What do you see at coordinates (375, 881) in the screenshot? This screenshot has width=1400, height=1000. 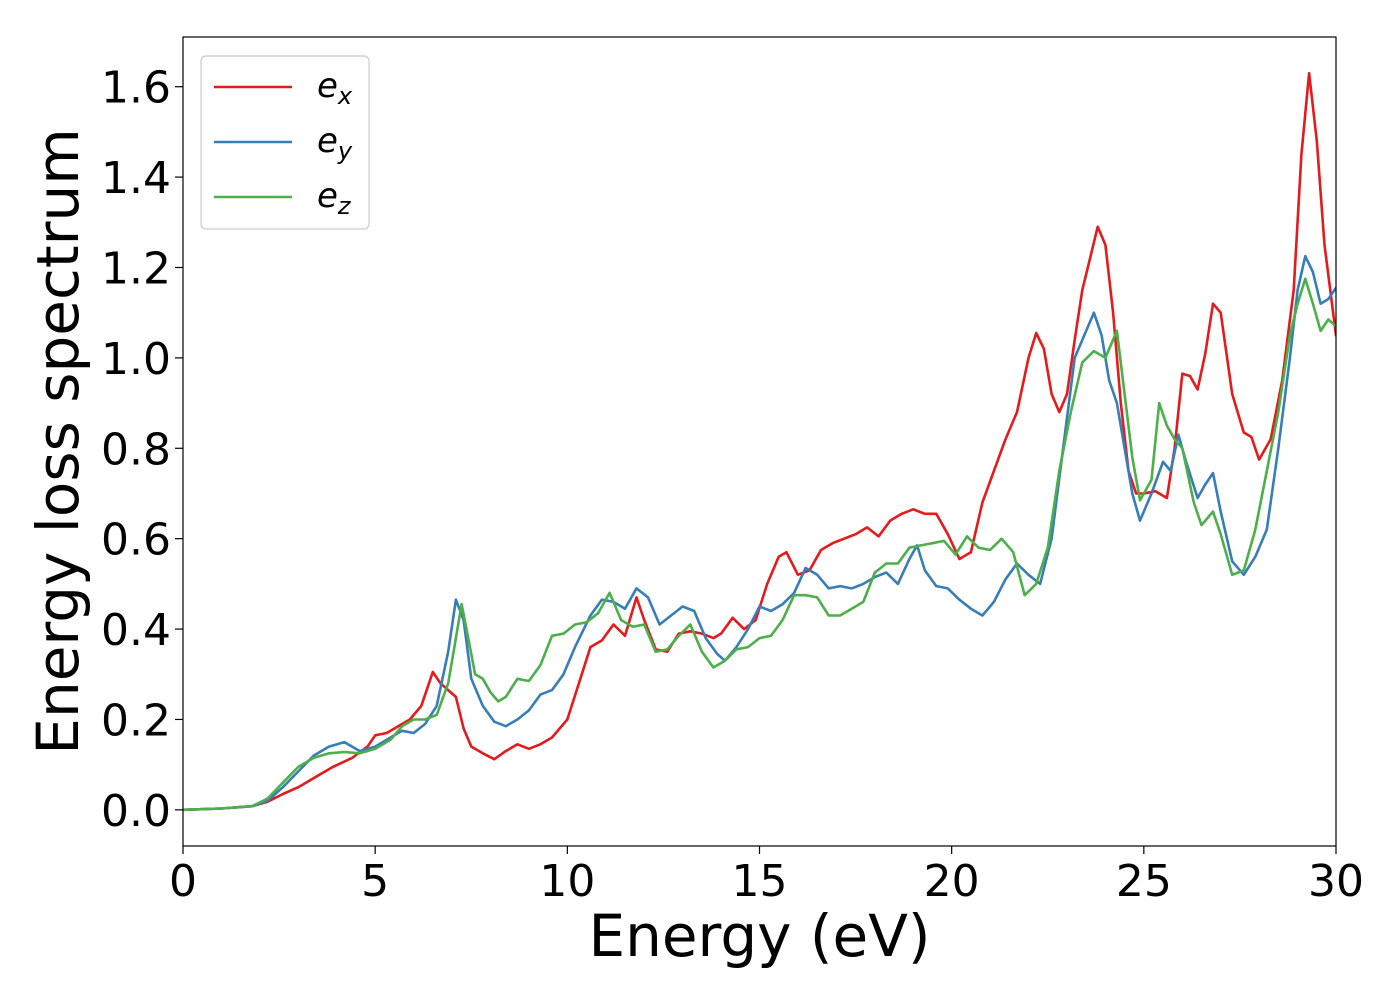 I see `x-tick-label: 5` at bounding box center [375, 881].